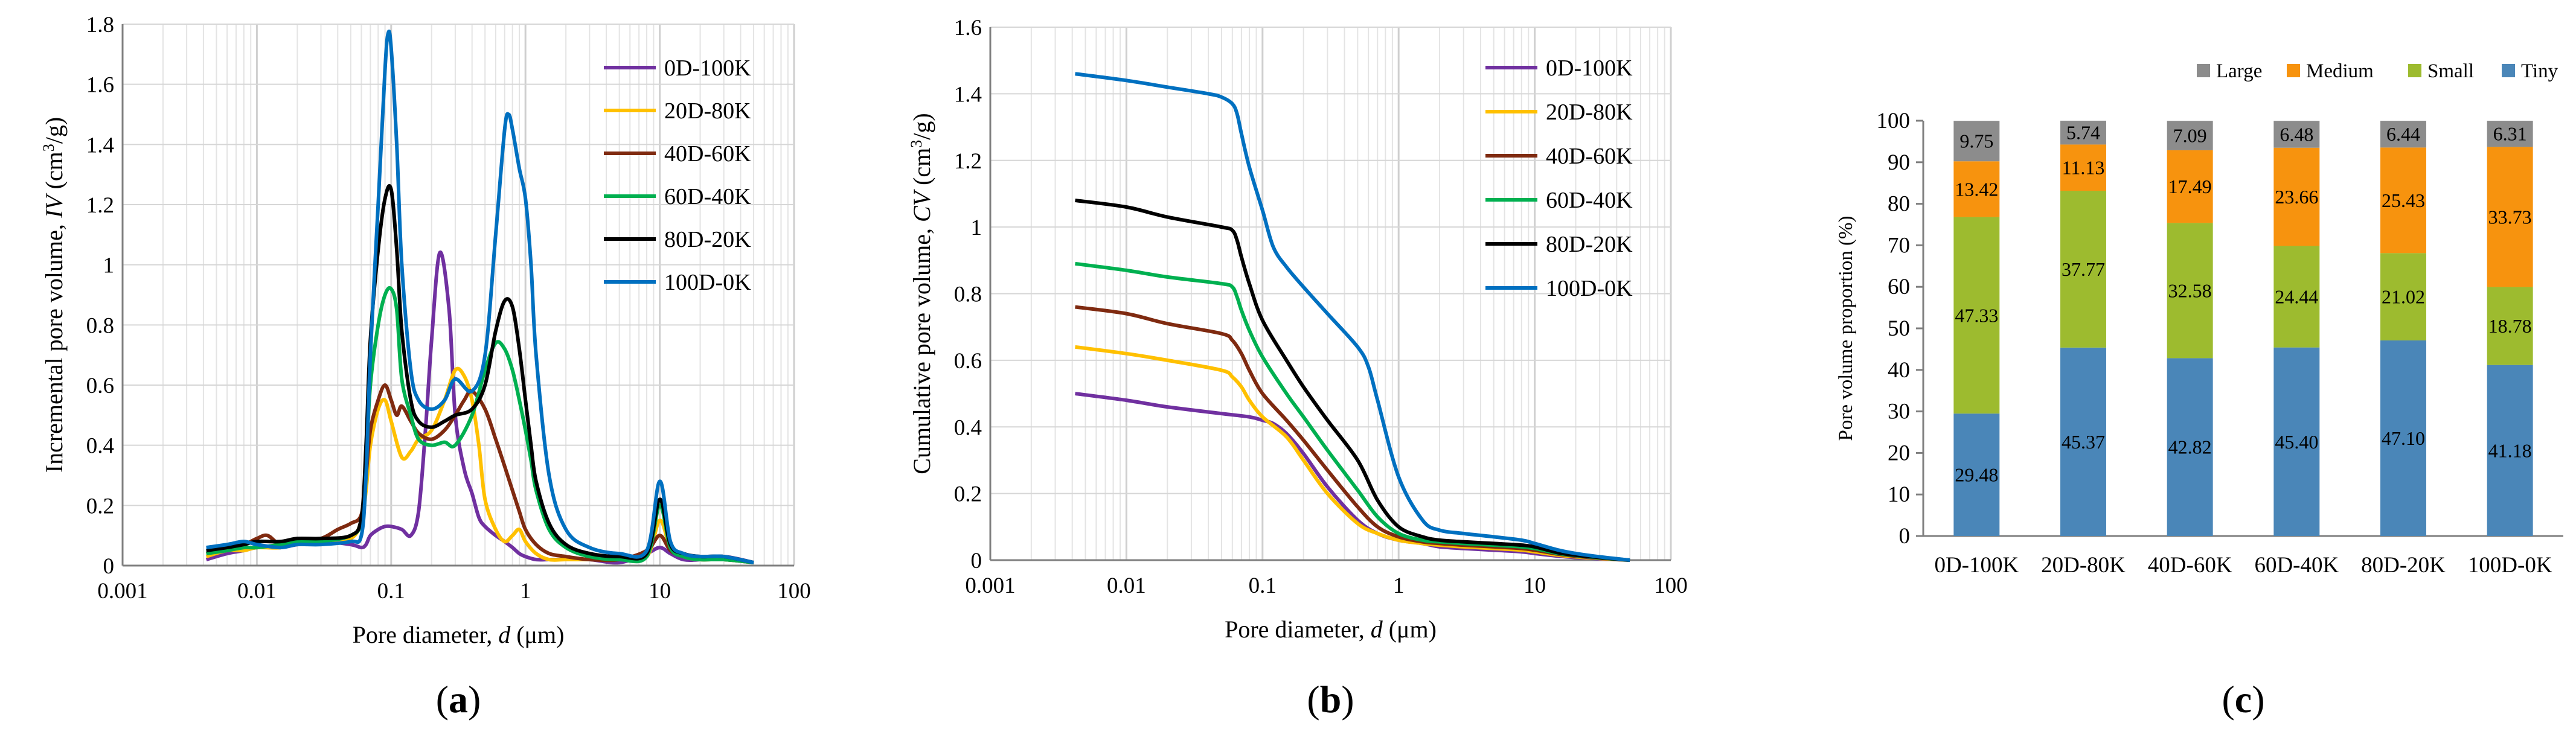  I want to click on panel-label: (a), so click(458, 700).